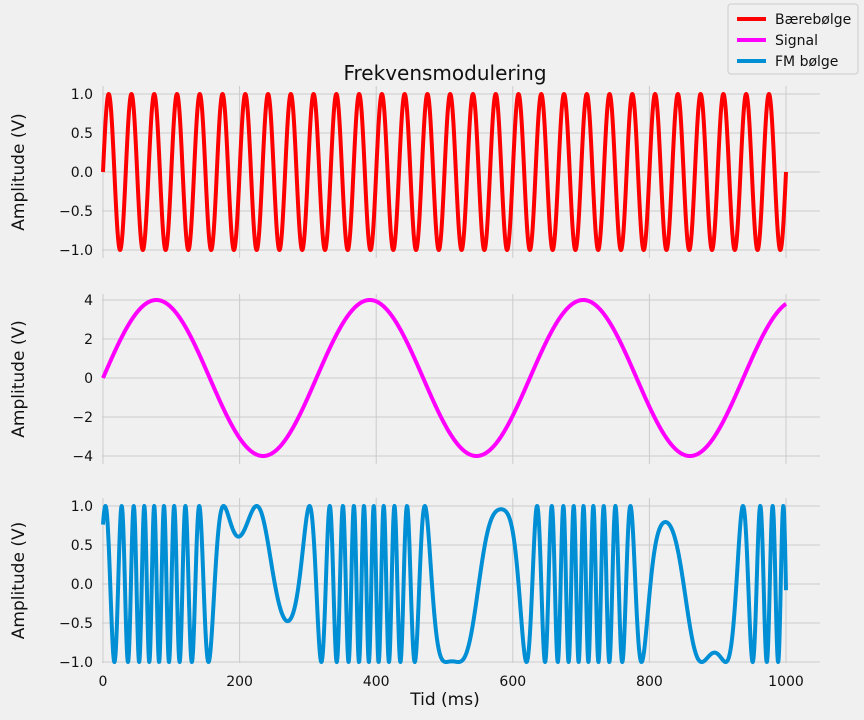 This screenshot has width=864, height=720. What do you see at coordinates (239, 682) in the screenshot?
I see `x-tick-label: 200` at bounding box center [239, 682].